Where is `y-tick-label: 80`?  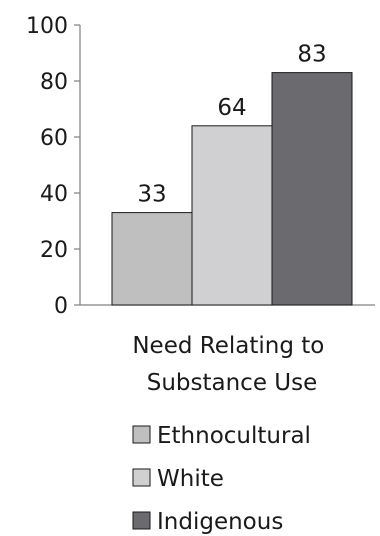
y-tick-label: 80 is located at coordinates (54, 82).